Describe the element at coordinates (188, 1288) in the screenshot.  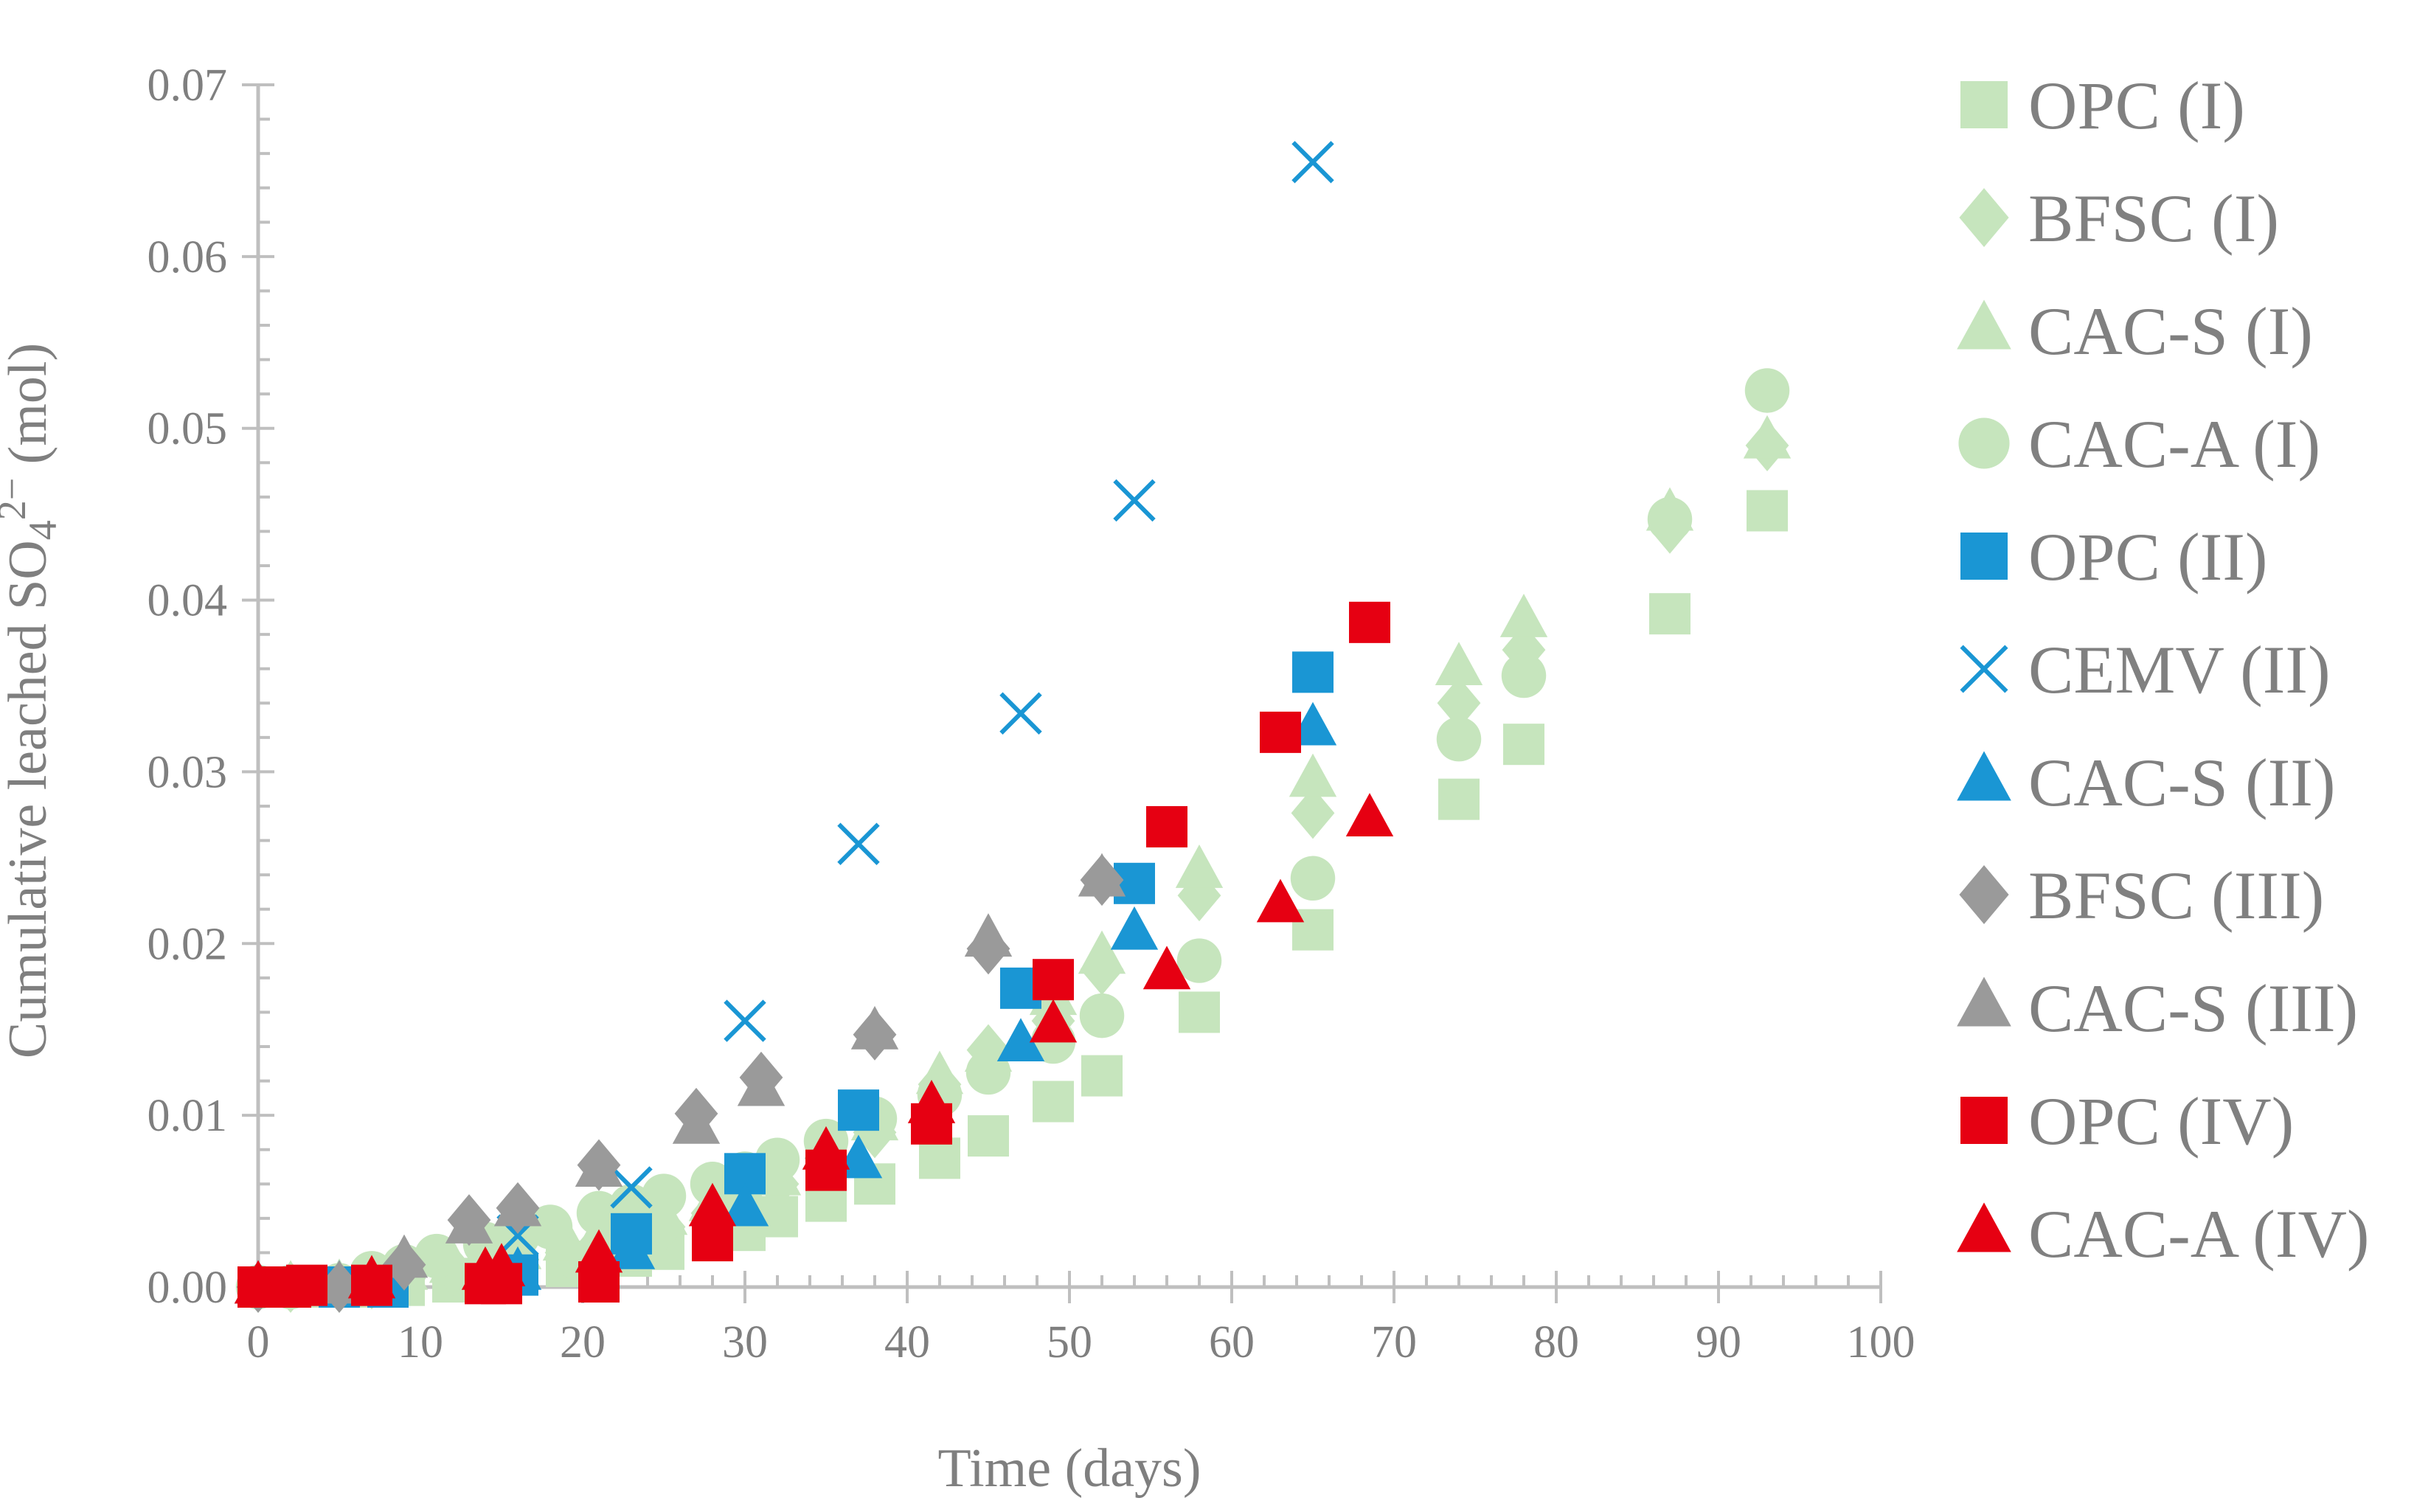
I see `y-tick-label: 0.00` at that location.